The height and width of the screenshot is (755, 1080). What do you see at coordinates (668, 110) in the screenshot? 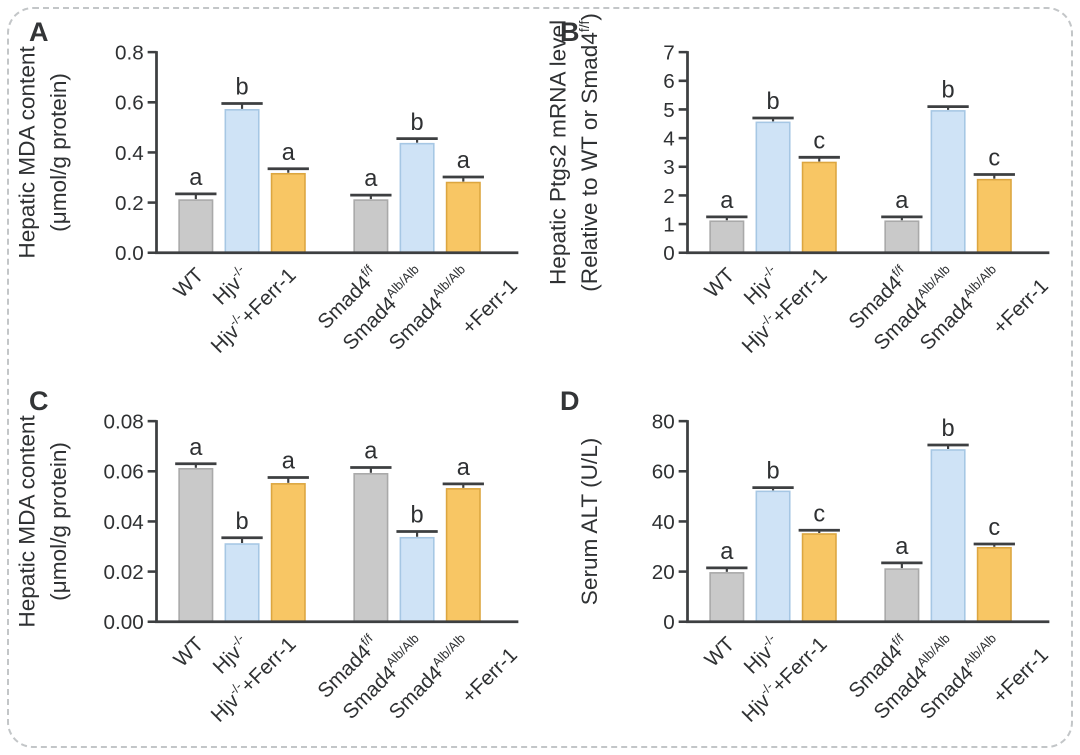
I see `y-tick-label: 5` at bounding box center [668, 110].